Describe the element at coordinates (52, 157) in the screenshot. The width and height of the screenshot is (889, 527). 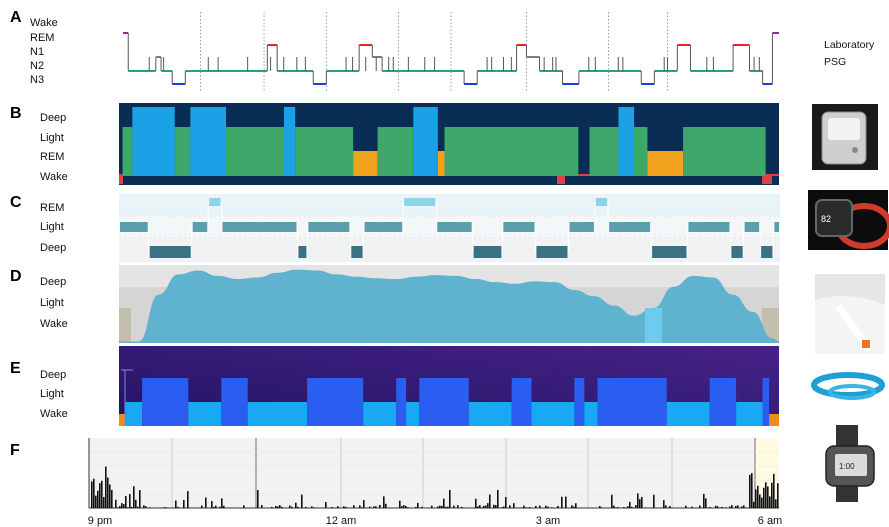
I see `b-label-rem: REM` at that location.